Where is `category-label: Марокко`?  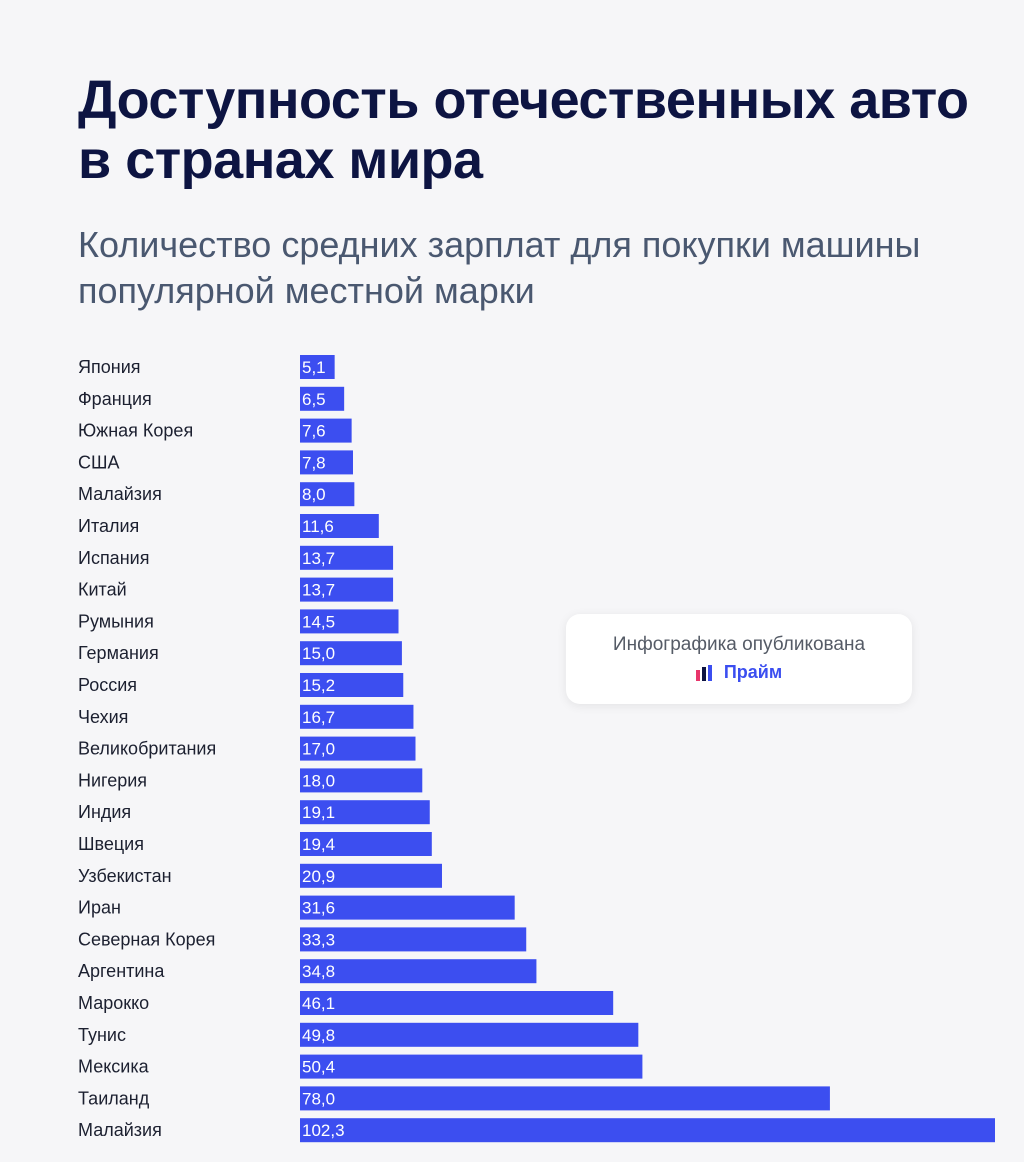 category-label: Марокко is located at coordinates (113, 1003).